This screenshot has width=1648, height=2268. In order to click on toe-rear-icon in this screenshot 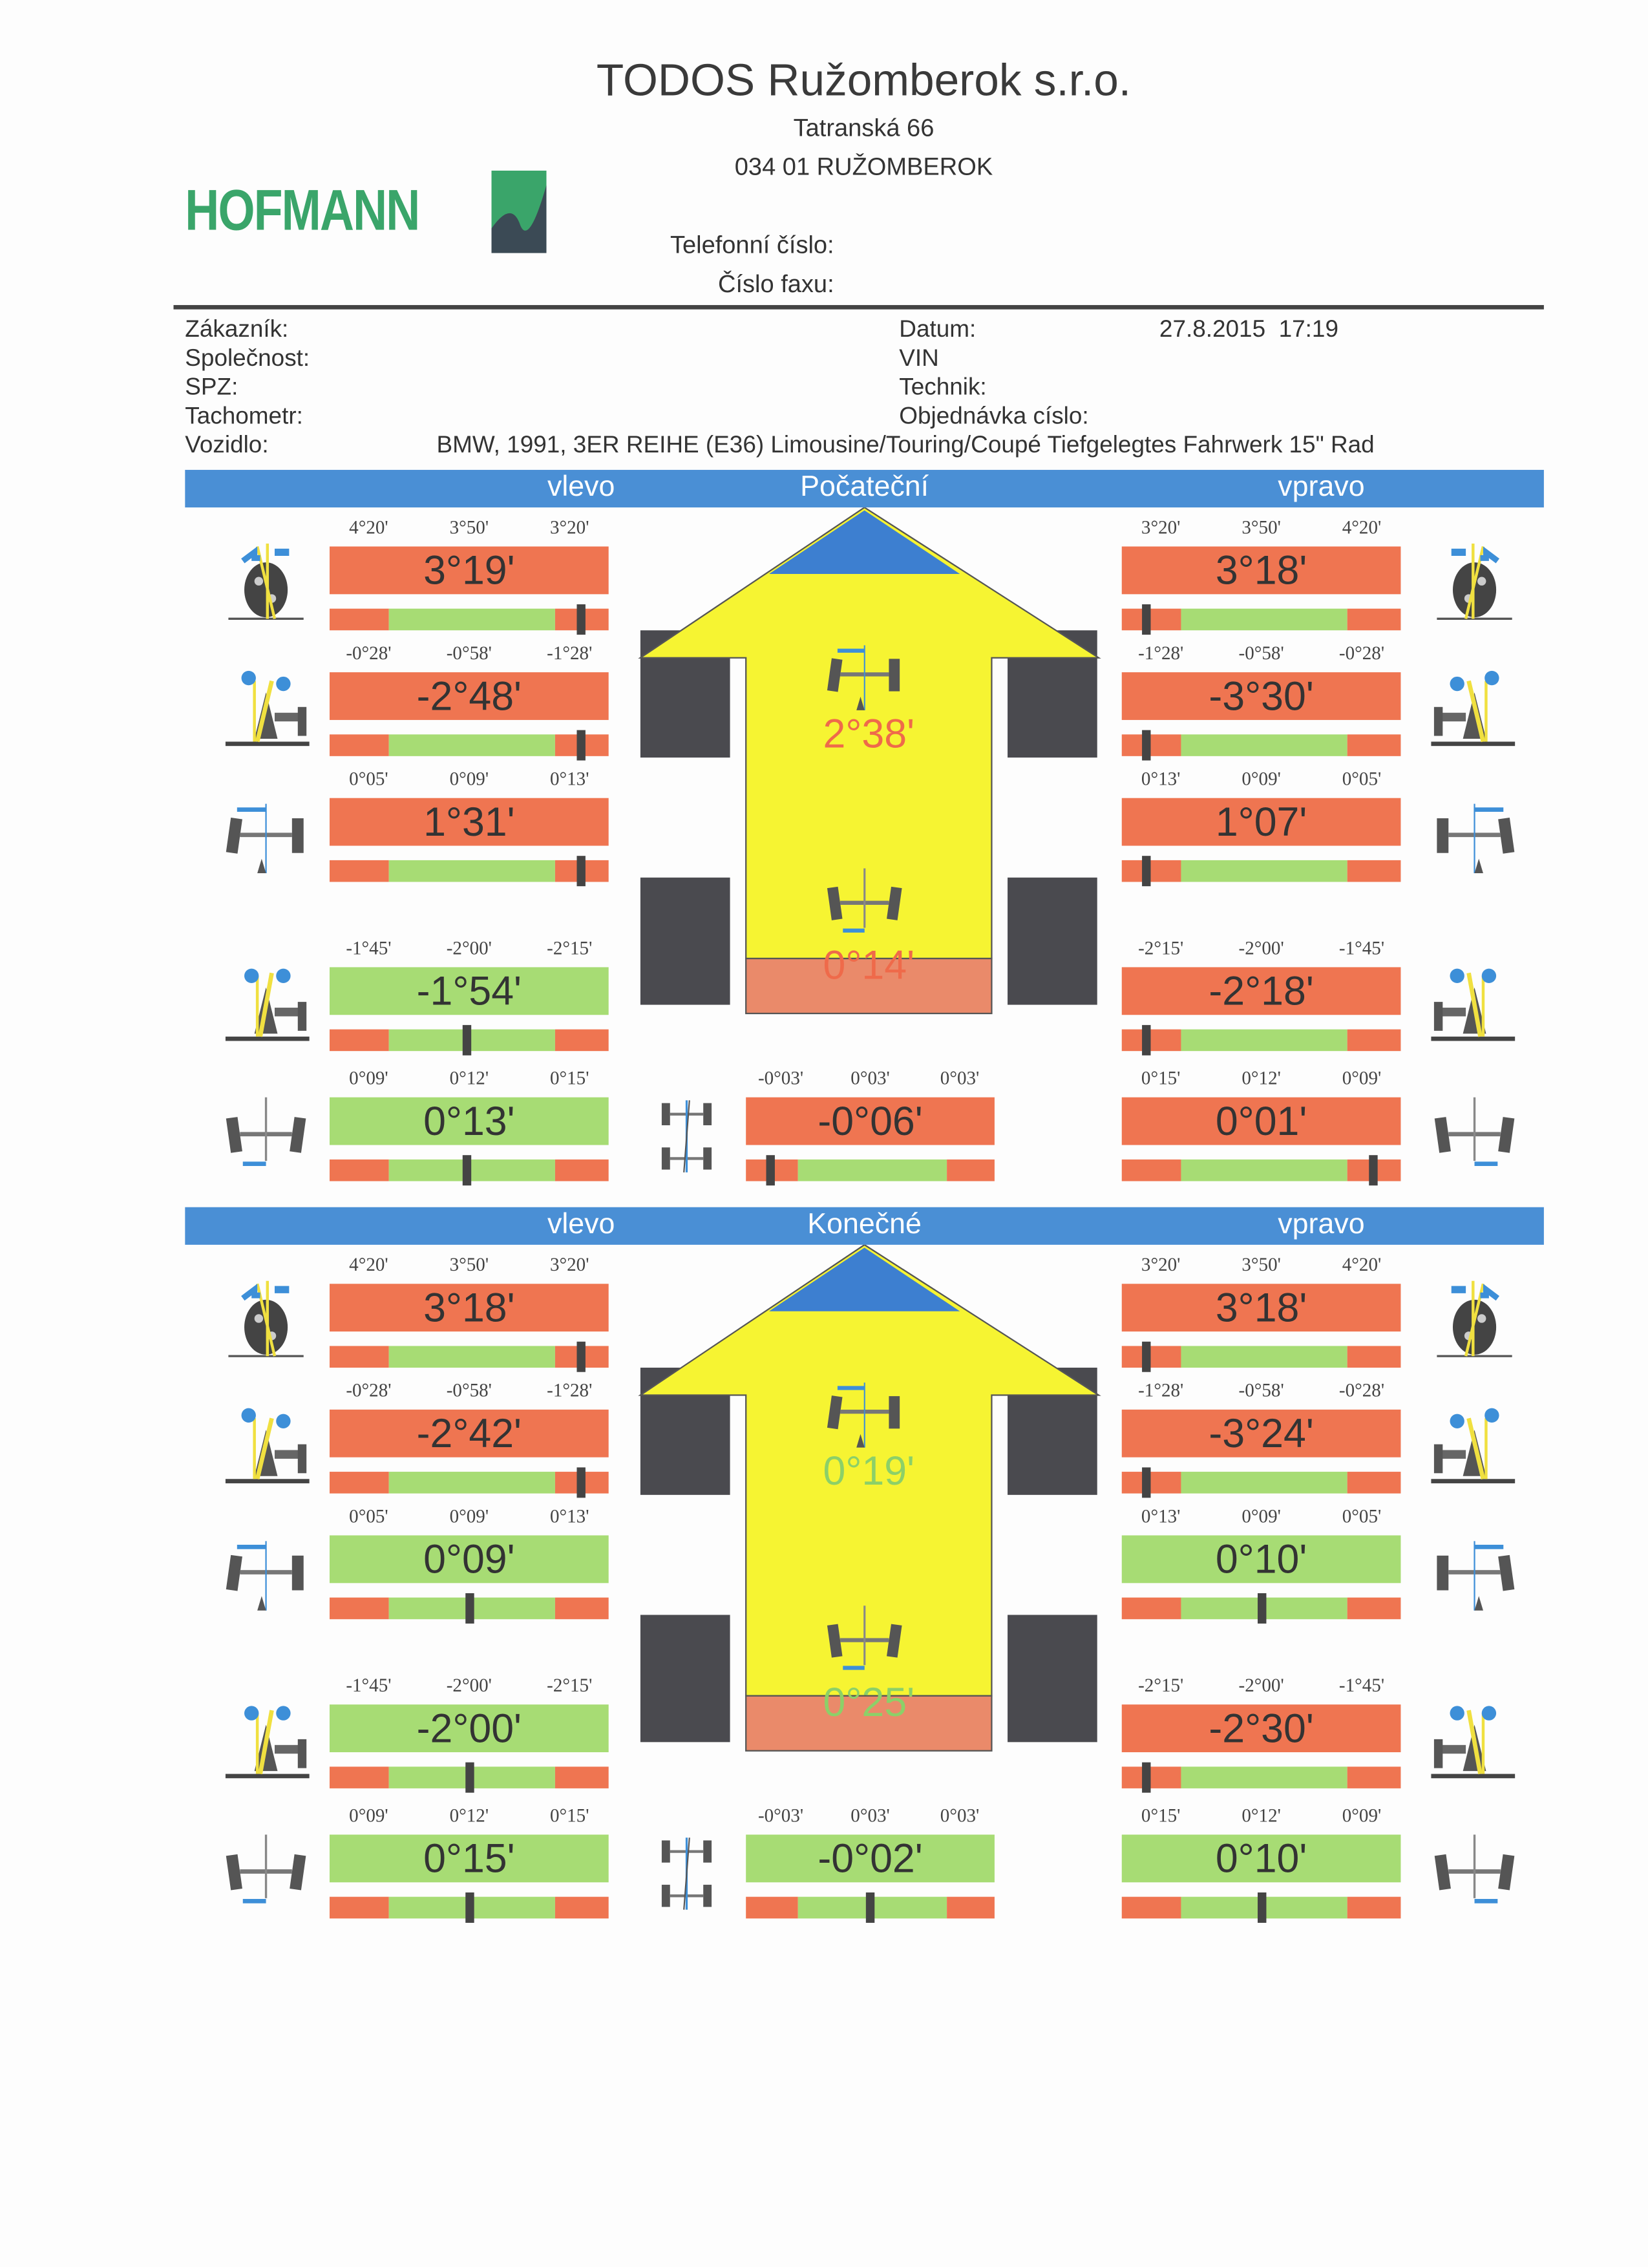, I will do `click(267, 1874)`.